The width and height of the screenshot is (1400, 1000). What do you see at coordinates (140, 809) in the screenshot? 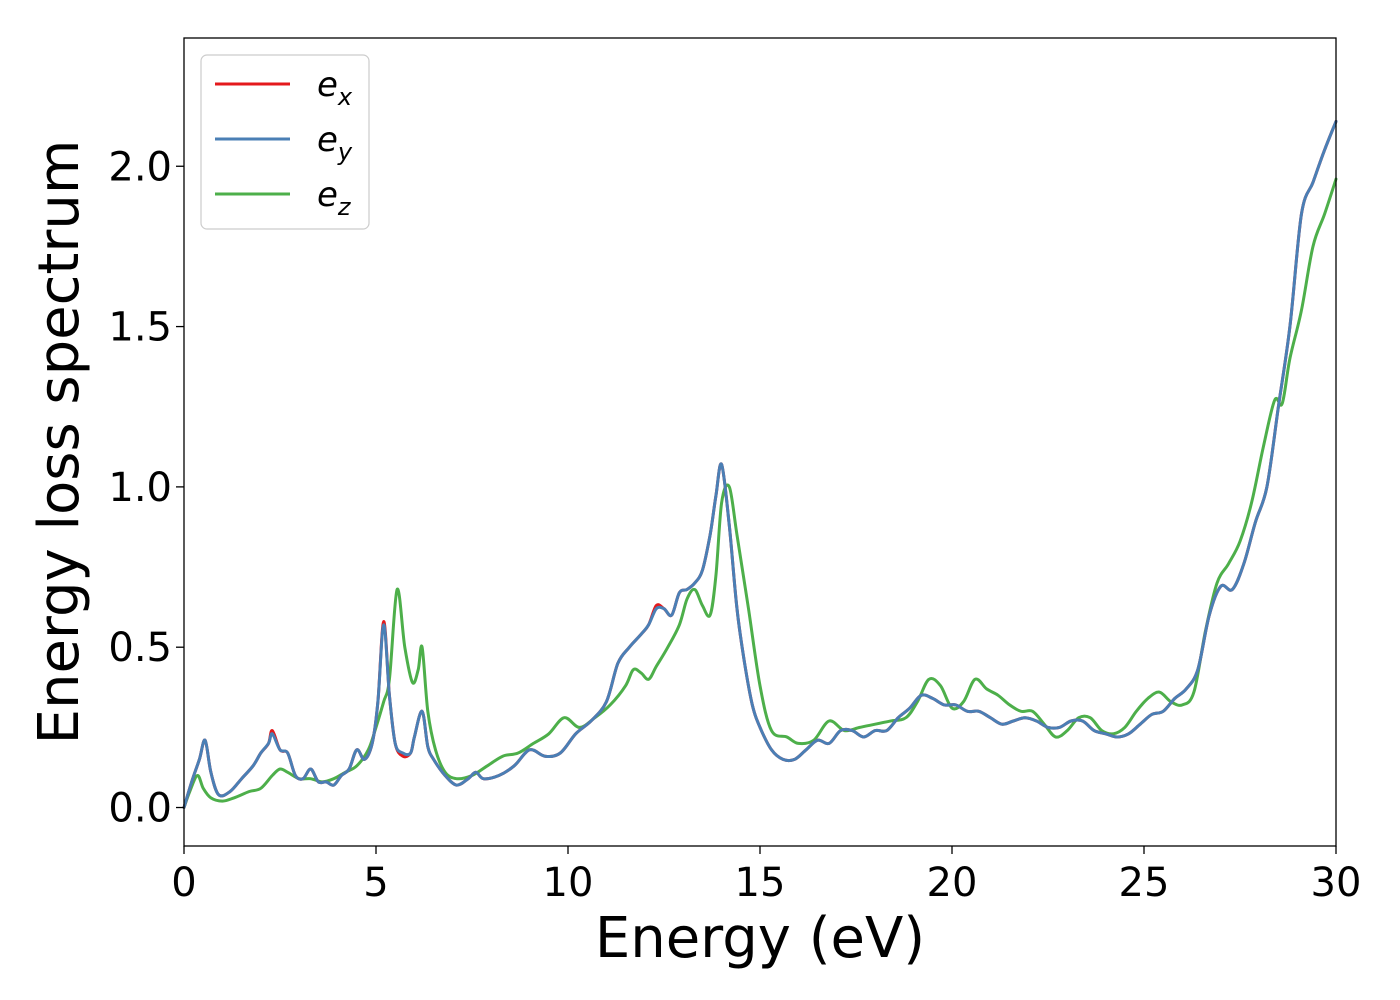
I see `y-tick-label: 0.0` at bounding box center [140, 809].